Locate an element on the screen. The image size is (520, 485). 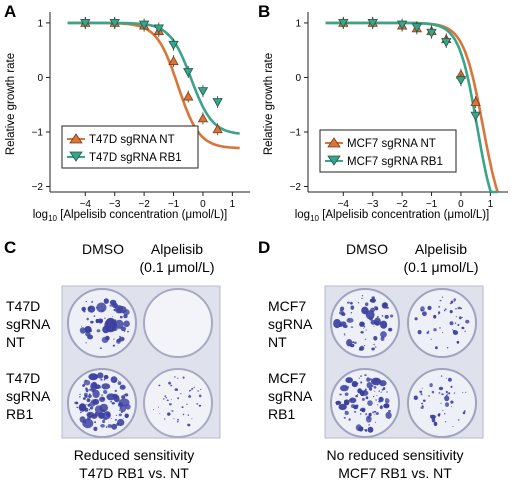
col-head-dose-d: (0.1 μmol/L) is located at coordinates (441, 267).